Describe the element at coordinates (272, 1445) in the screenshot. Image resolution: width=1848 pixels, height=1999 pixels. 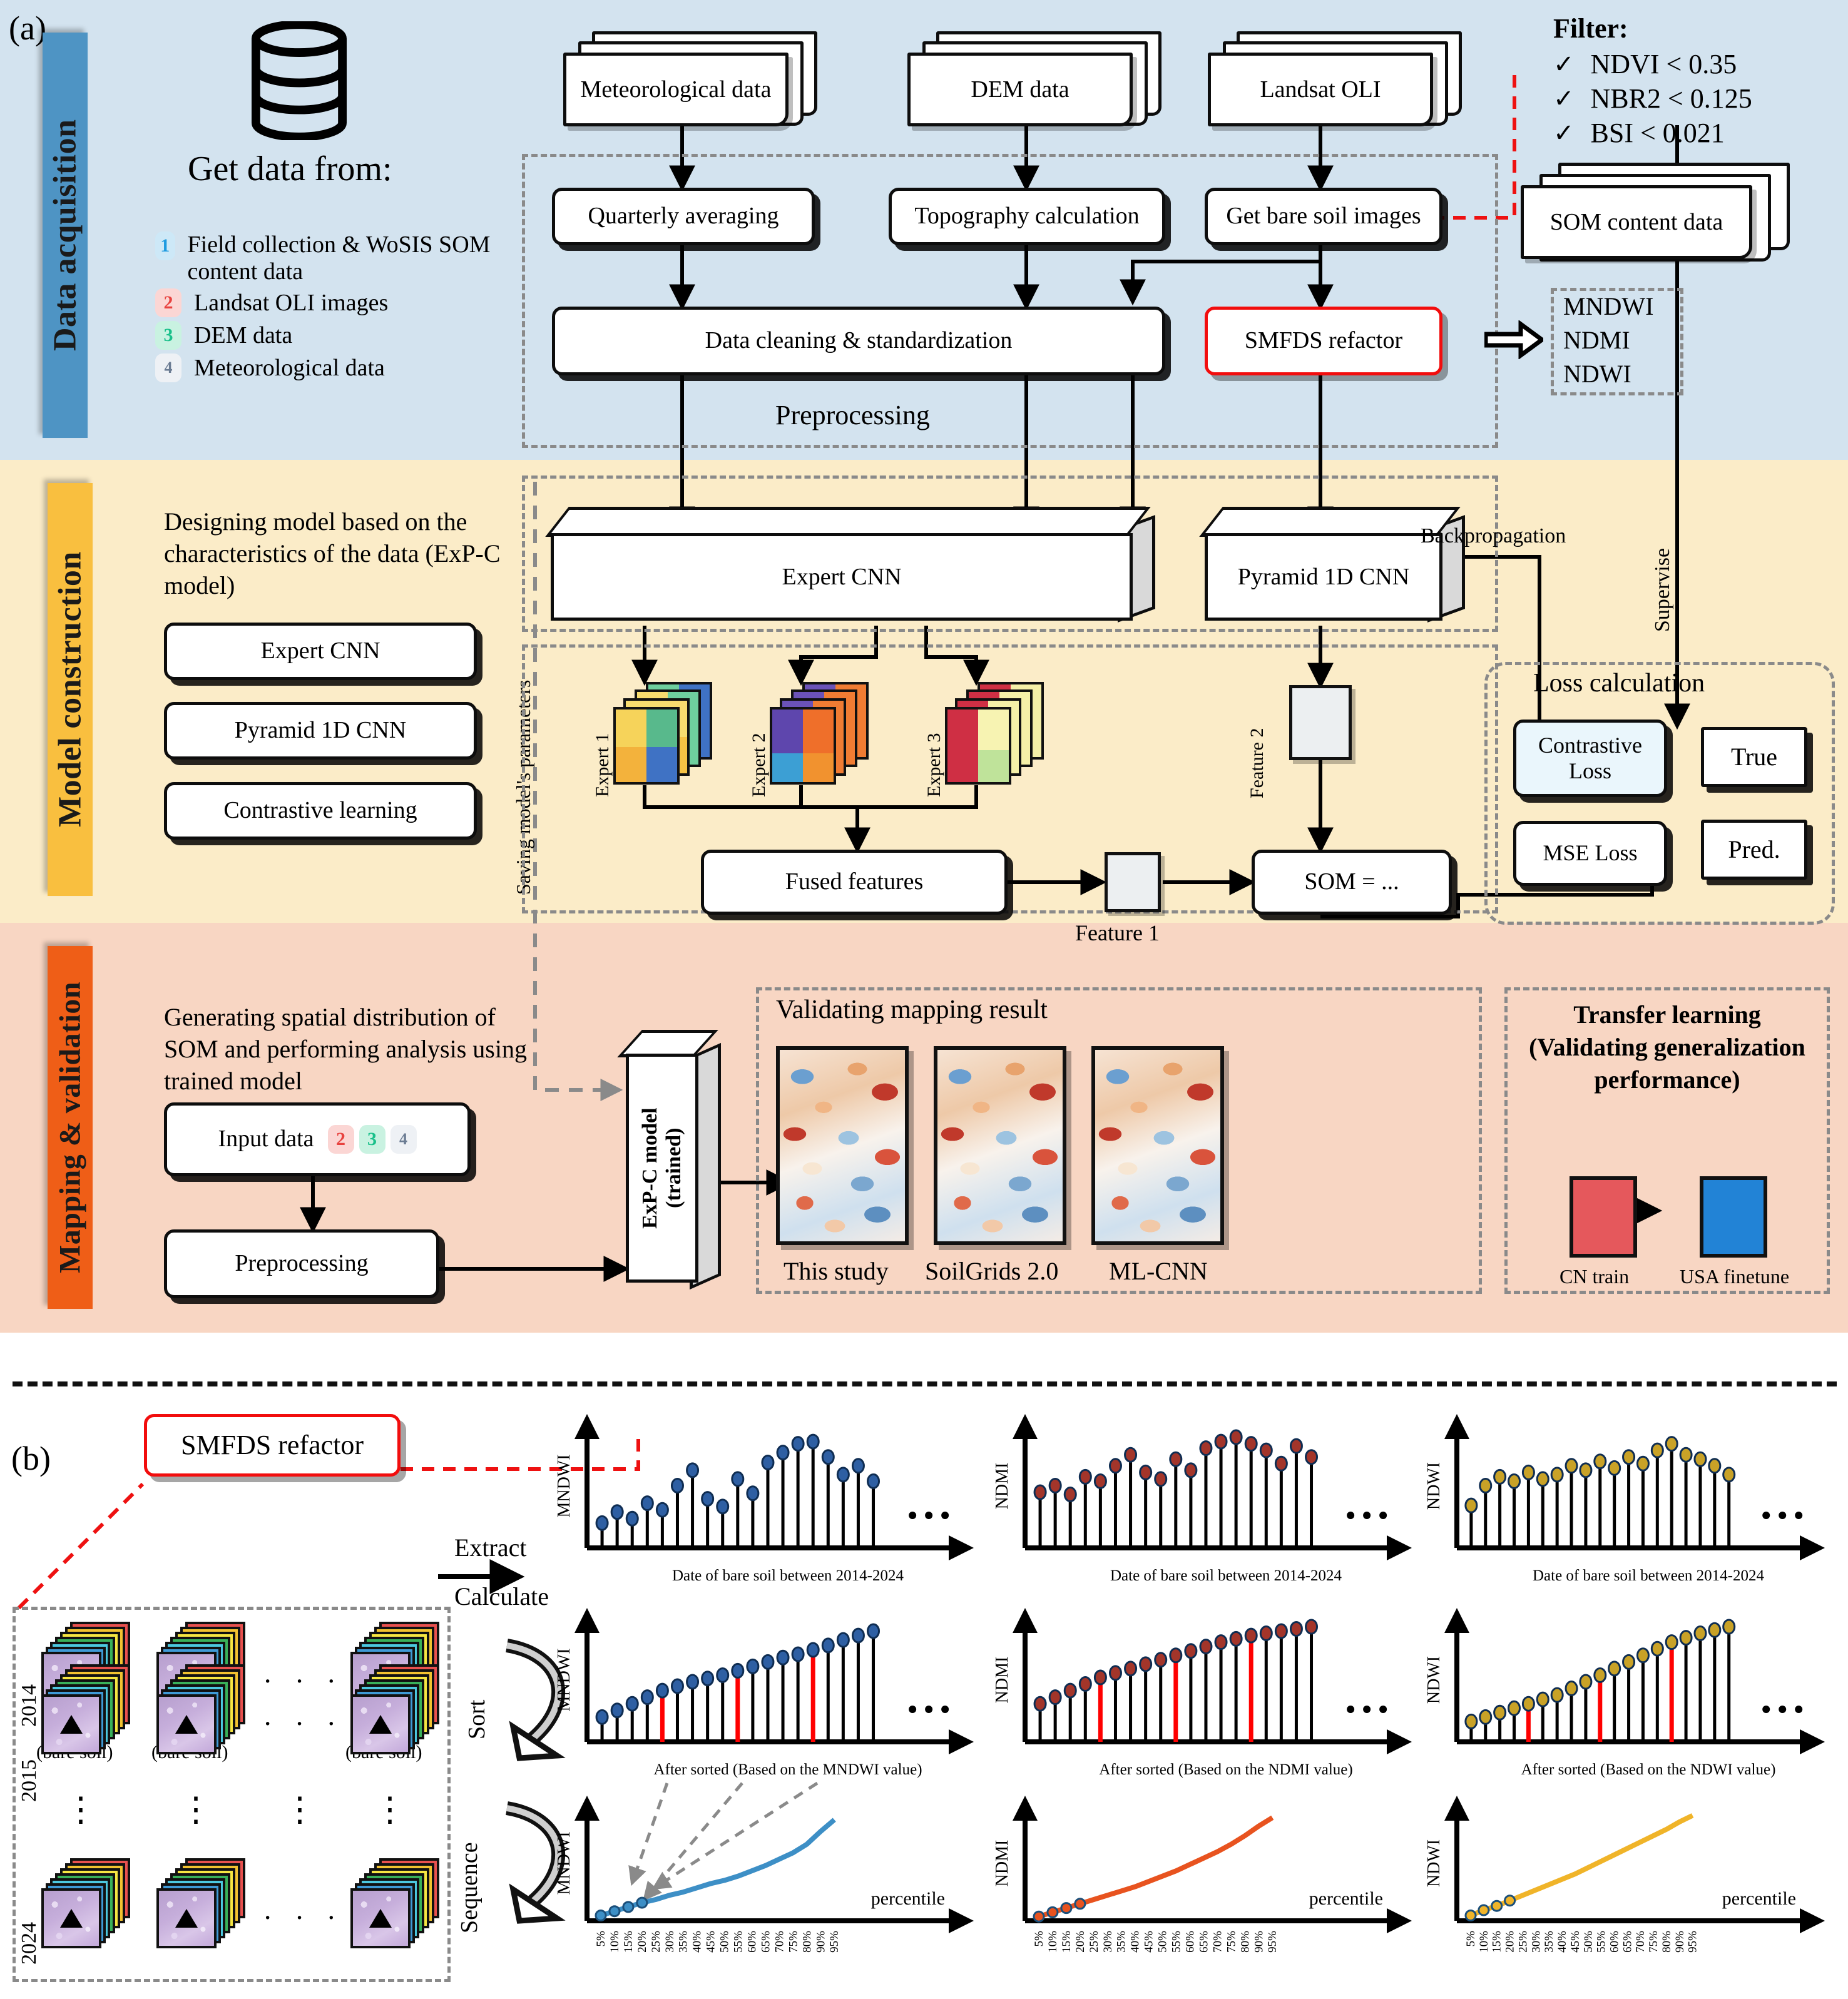
I see `smfds-refactor-title-box: SMFDS refactor` at that location.